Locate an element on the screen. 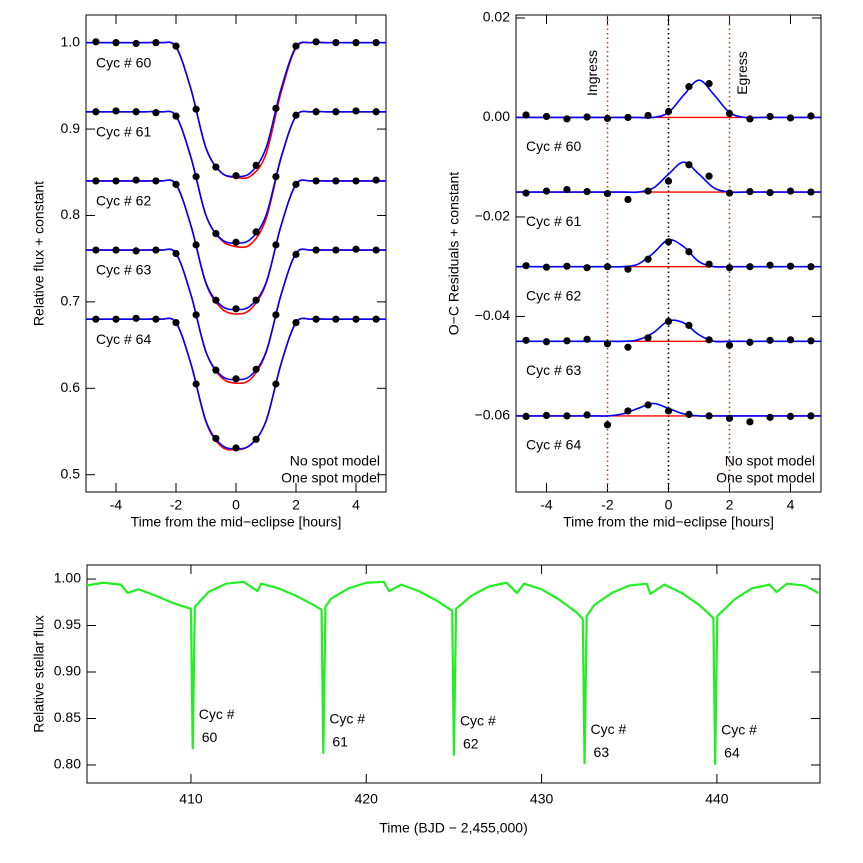 This screenshot has height=863, width=863. y-tick-label: 0.8 is located at coordinates (71, 214).